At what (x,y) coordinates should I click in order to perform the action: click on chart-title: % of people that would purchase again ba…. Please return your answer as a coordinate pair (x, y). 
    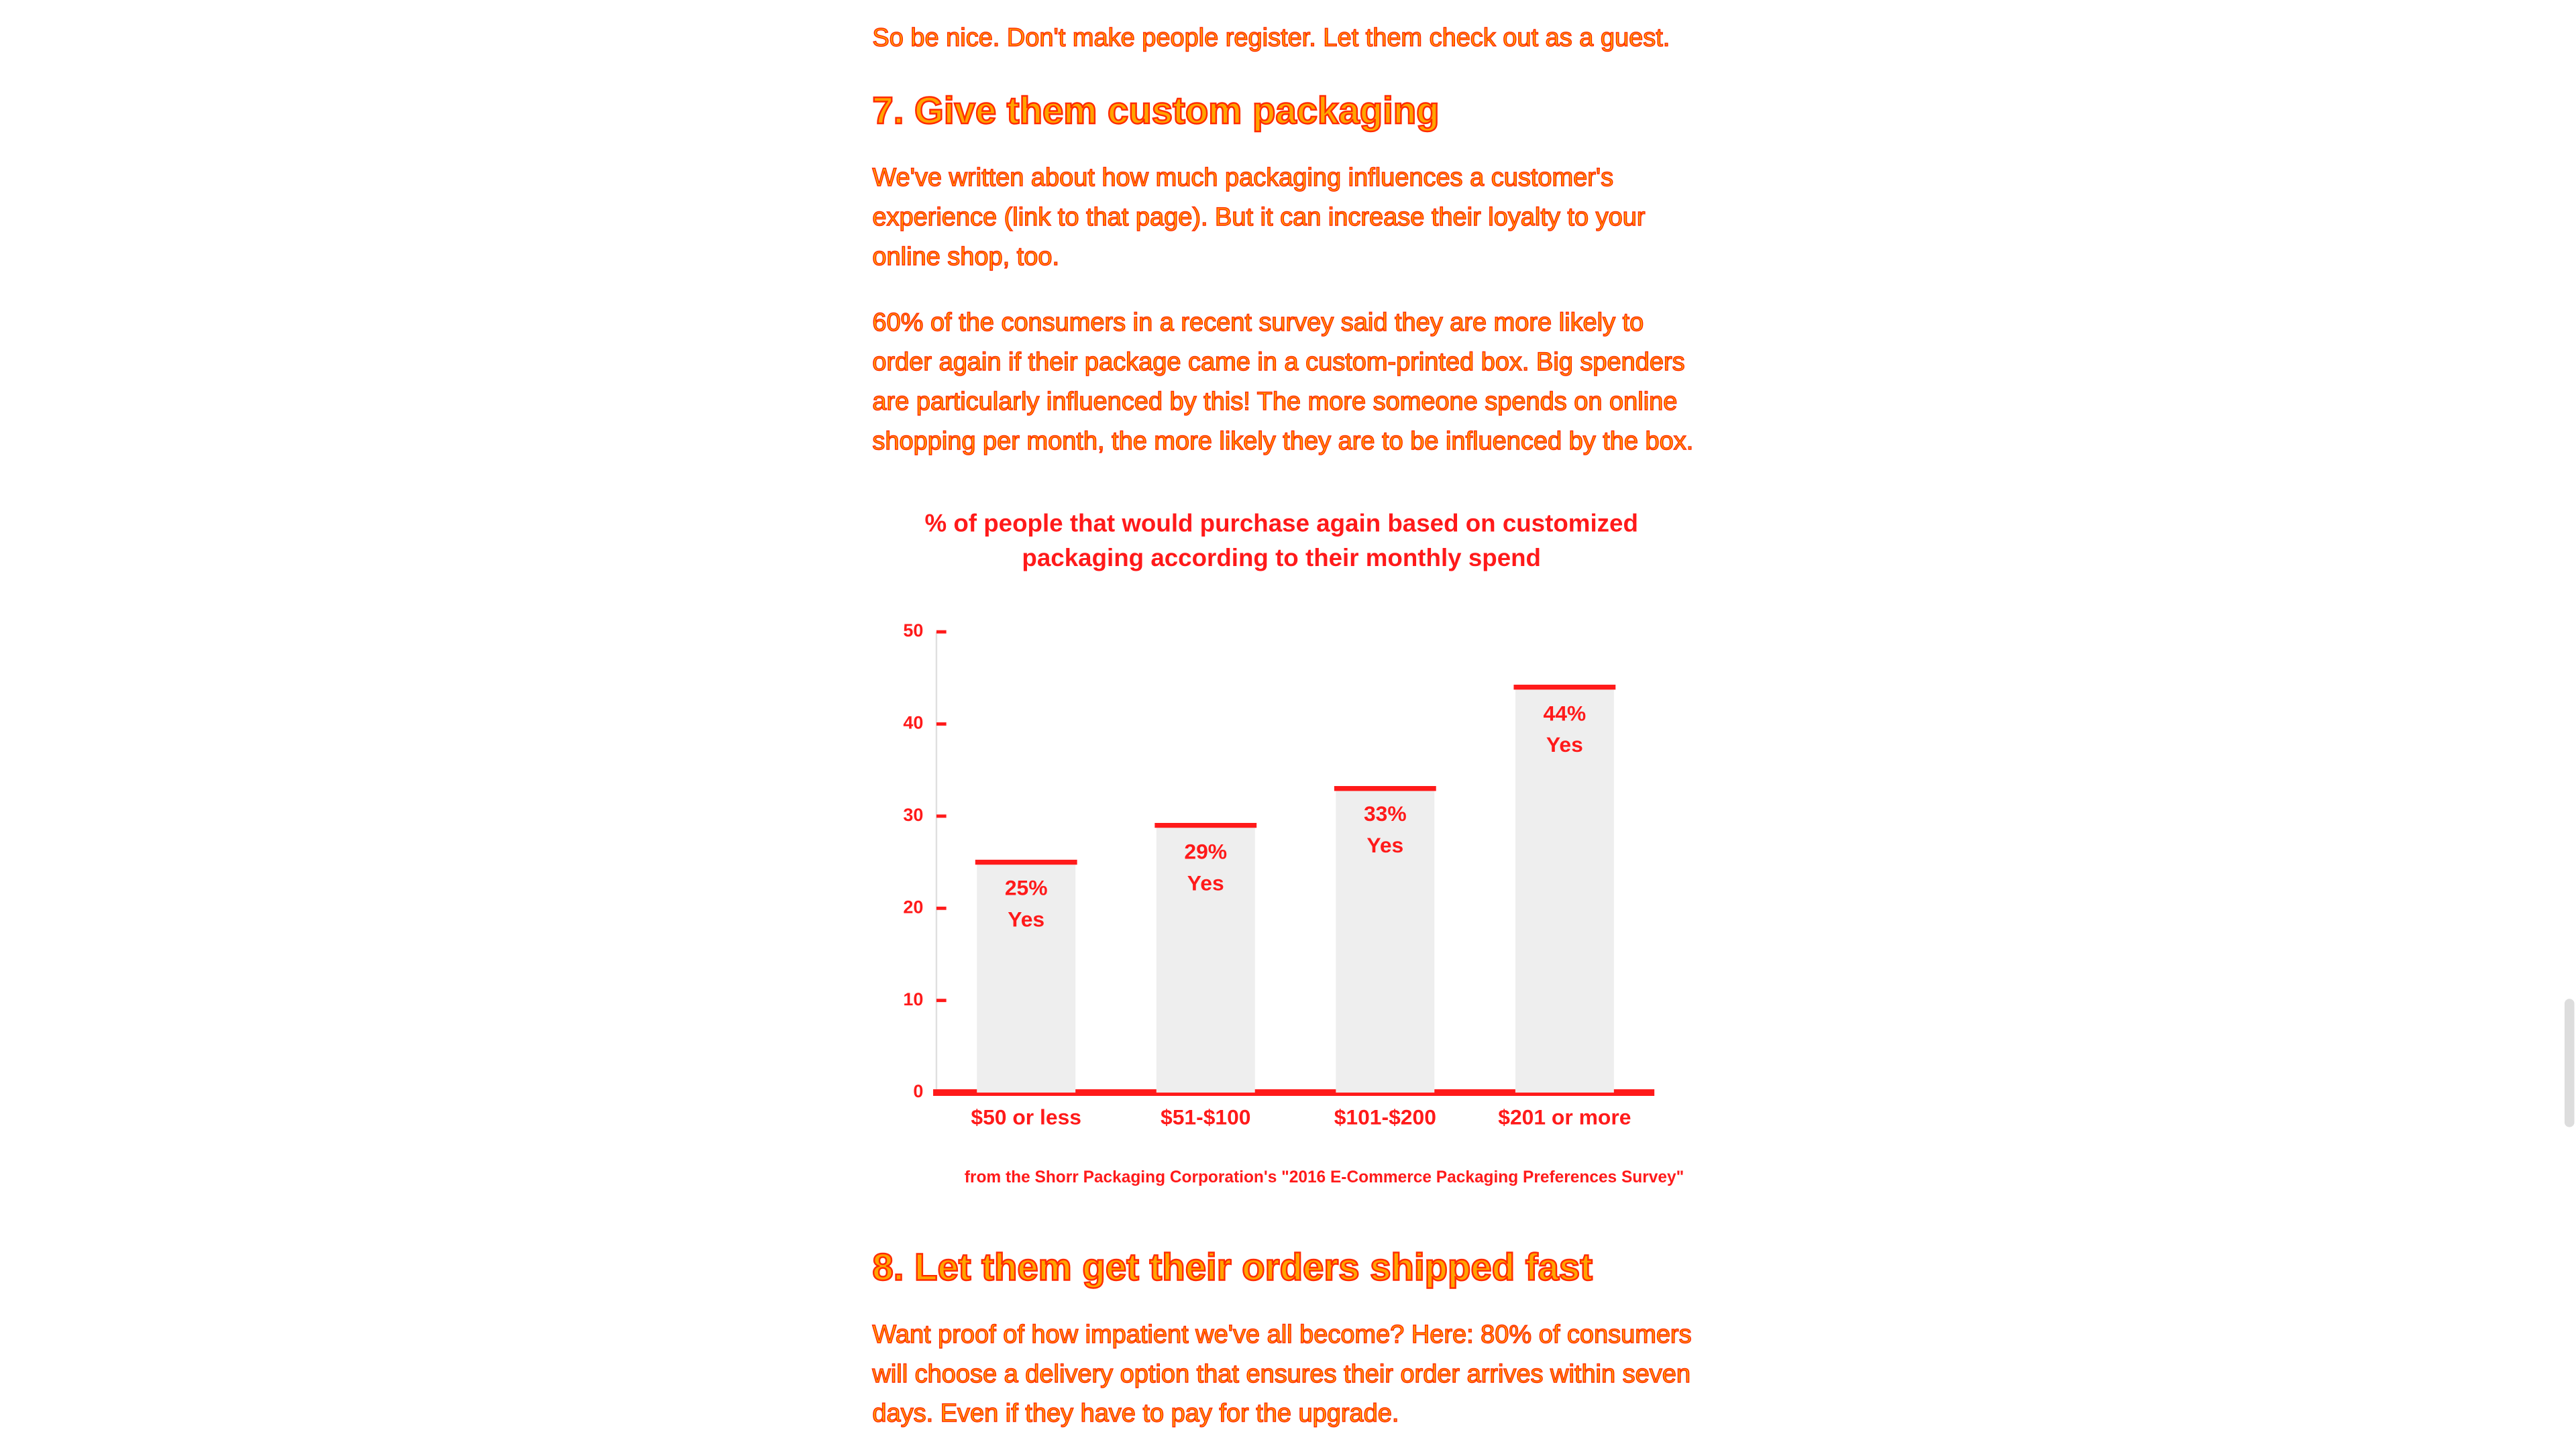
    Looking at the image, I should click on (1281, 541).